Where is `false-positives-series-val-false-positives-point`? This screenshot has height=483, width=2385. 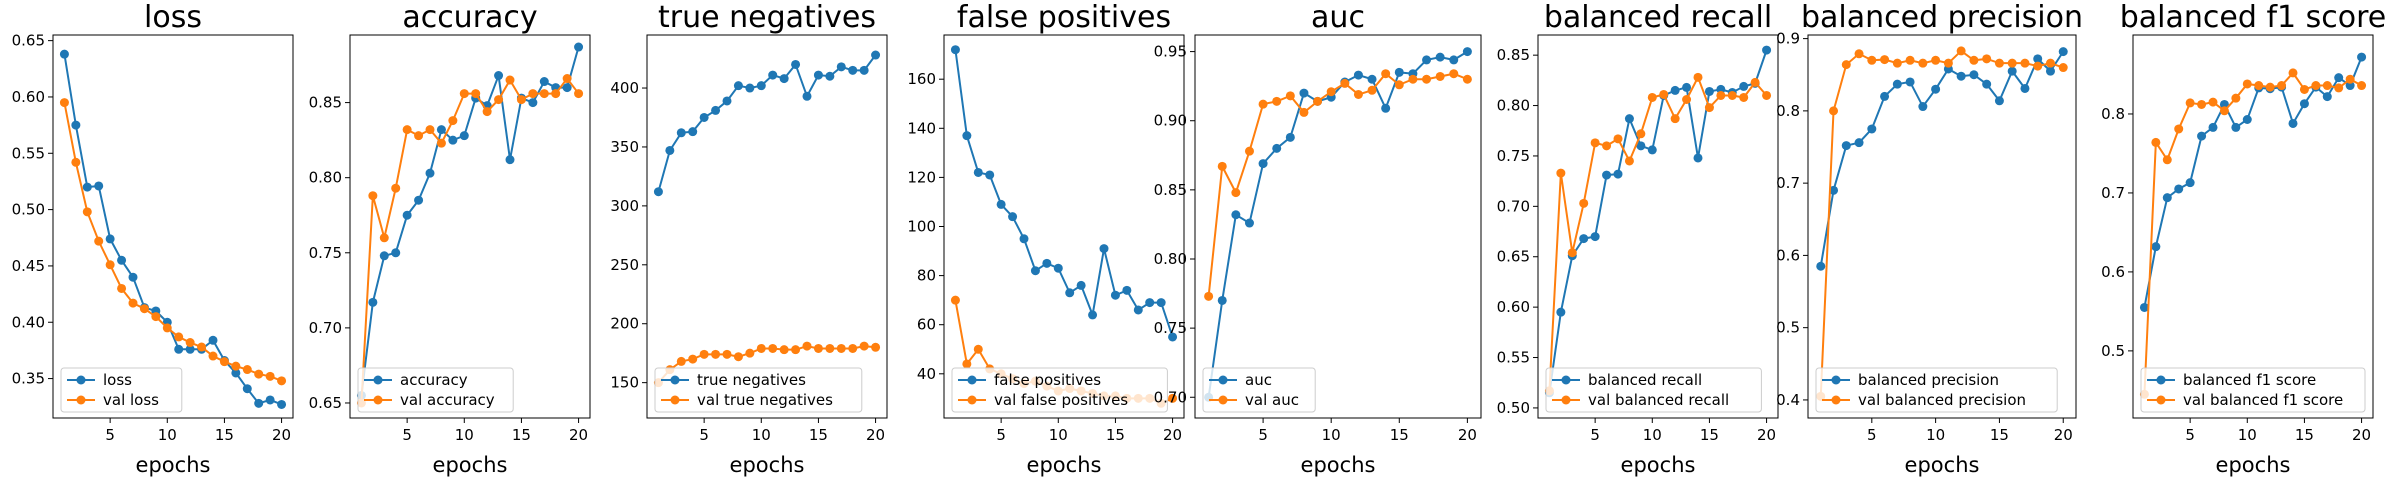
false-positives-series-val-false-positives-point is located at coordinates (978, 349).